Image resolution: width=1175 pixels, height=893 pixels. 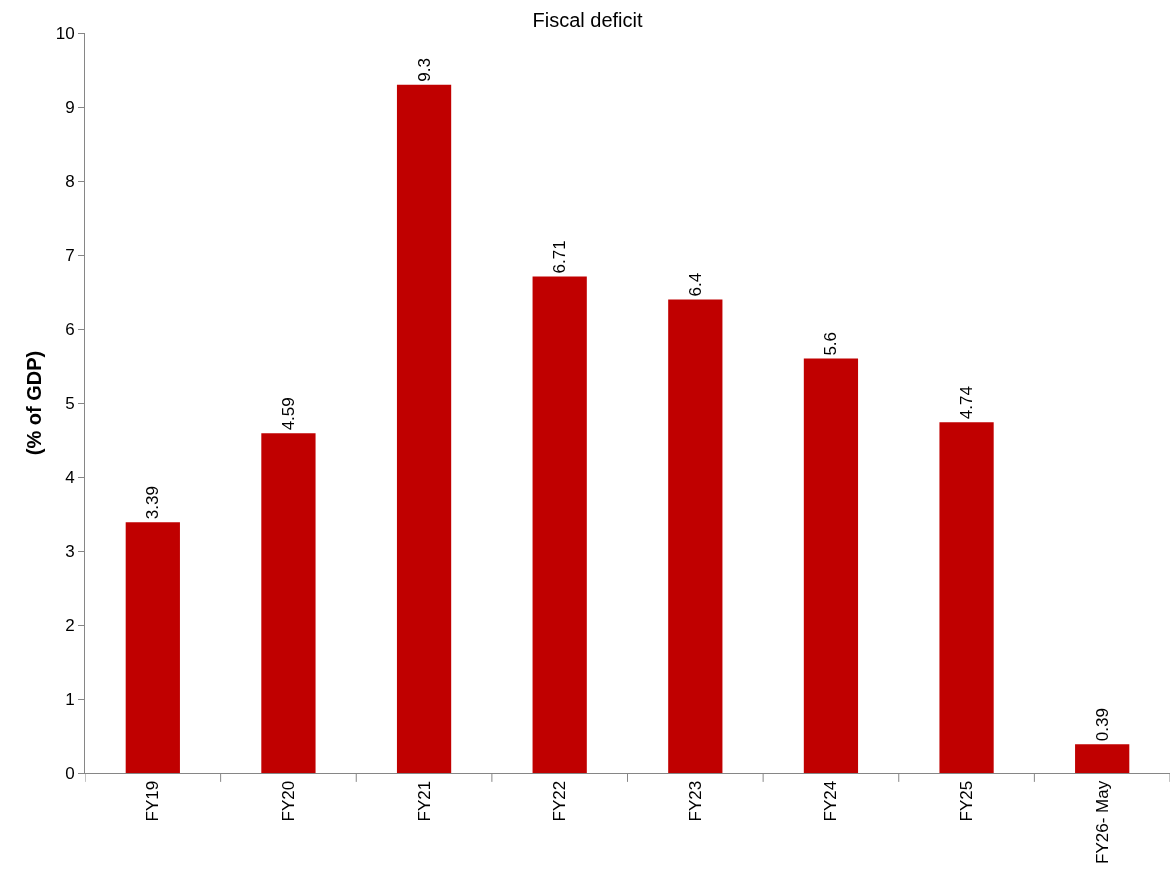 I want to click on y-tick-label: 7, so click(x=70, y=255).